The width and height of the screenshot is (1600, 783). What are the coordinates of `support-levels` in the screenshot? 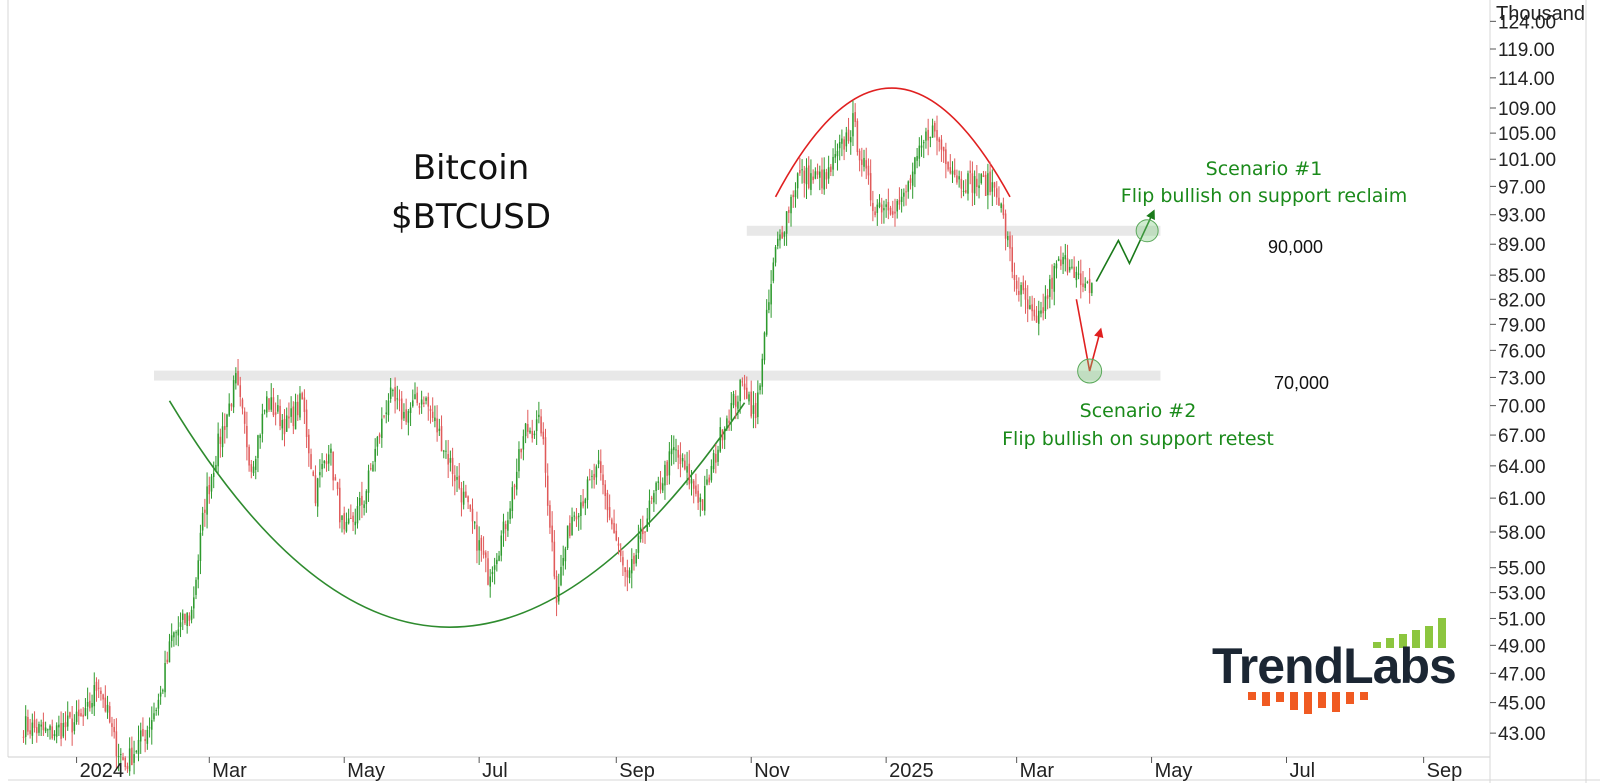 It's located at (657, 303).